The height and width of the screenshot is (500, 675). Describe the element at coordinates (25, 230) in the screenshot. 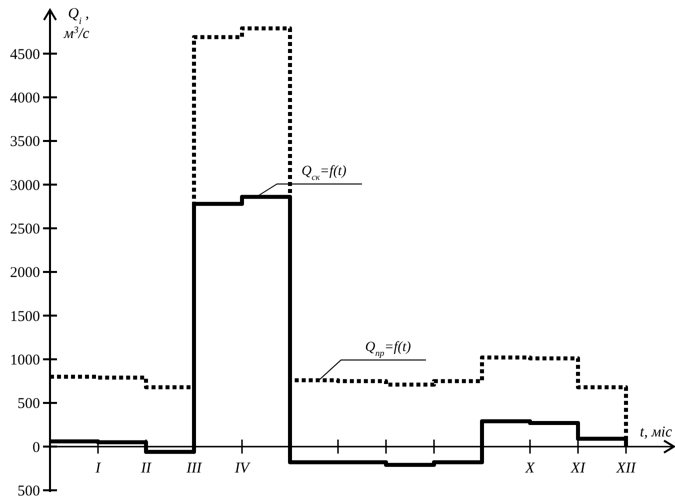

I see `y-tick-label: 2500` at that location.